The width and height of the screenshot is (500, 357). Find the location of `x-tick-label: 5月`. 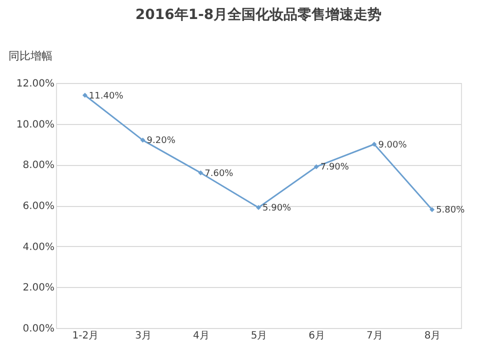

x-tick-label: 5月 is located at coordinates (259, 336).